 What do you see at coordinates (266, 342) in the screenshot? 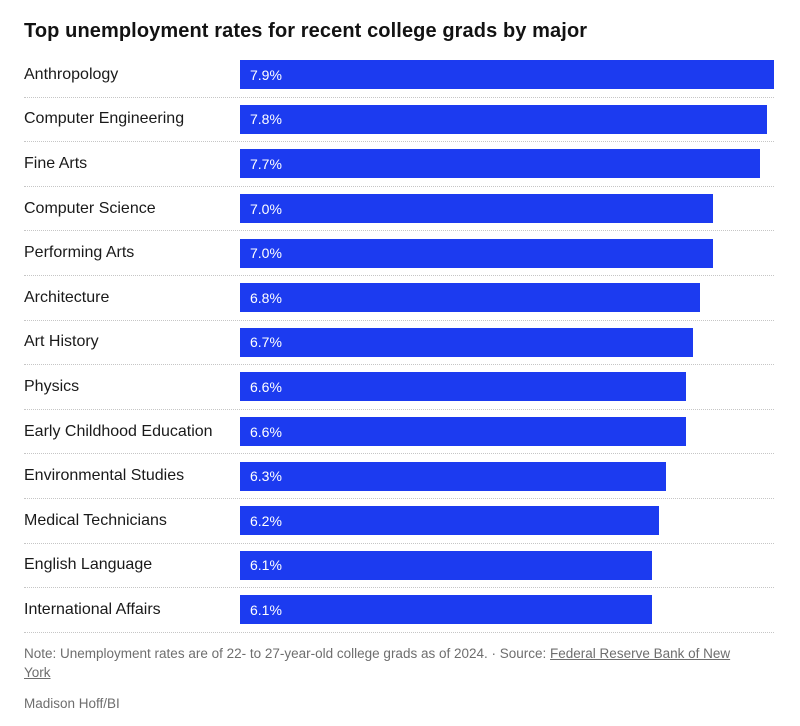
I see `value-label: 6.7%` at bounding box center [266, 342].